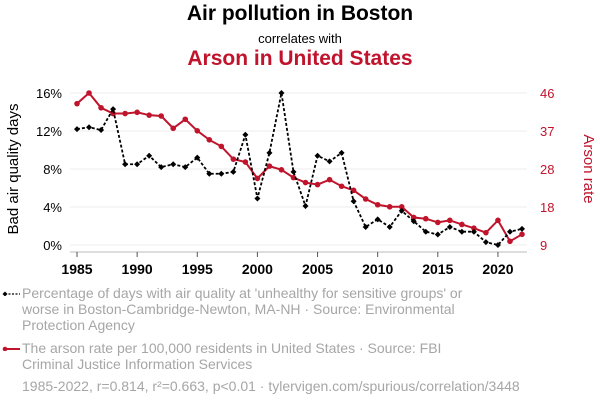 The image size is (600, 408). I want to click on left-axis-label: Bad air quality days, so click(13, 169).